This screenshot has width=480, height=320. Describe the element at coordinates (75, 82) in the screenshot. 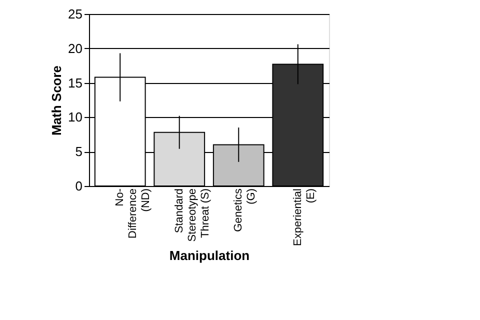

I see `y-tick-label: 15` at that location.